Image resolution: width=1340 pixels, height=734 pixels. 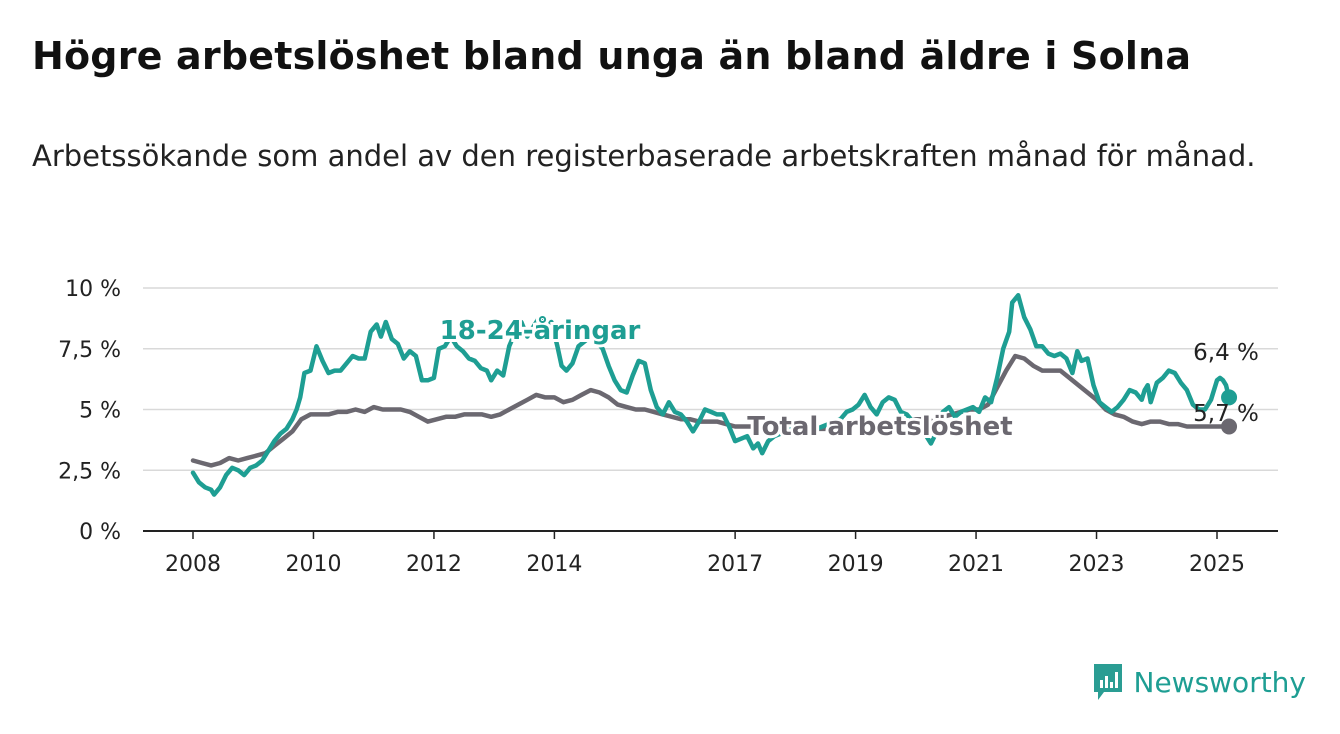 I want to click on y-axis-ticks: 0 % 2,5 % 5 % 7,5 % 10 %, so click(x=89, y=411).